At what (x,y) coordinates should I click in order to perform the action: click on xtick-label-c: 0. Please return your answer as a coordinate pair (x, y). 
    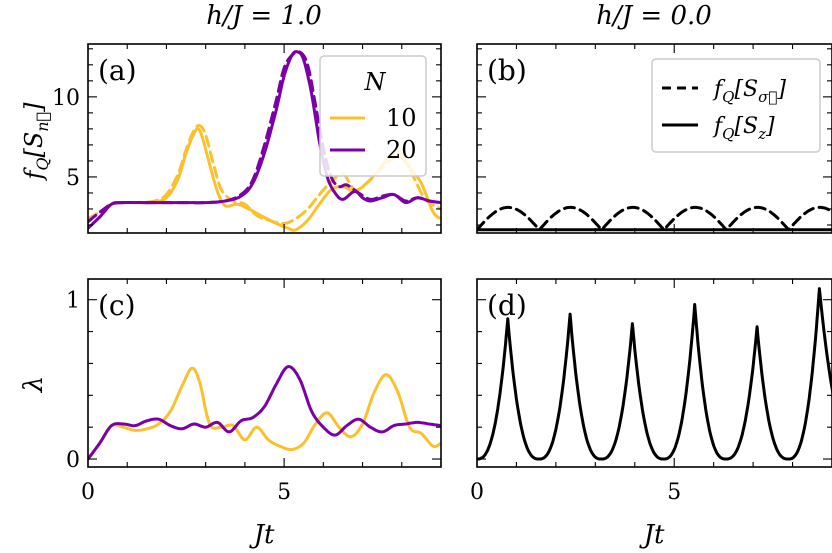
    Looking at the image, I should click on (88, 492).